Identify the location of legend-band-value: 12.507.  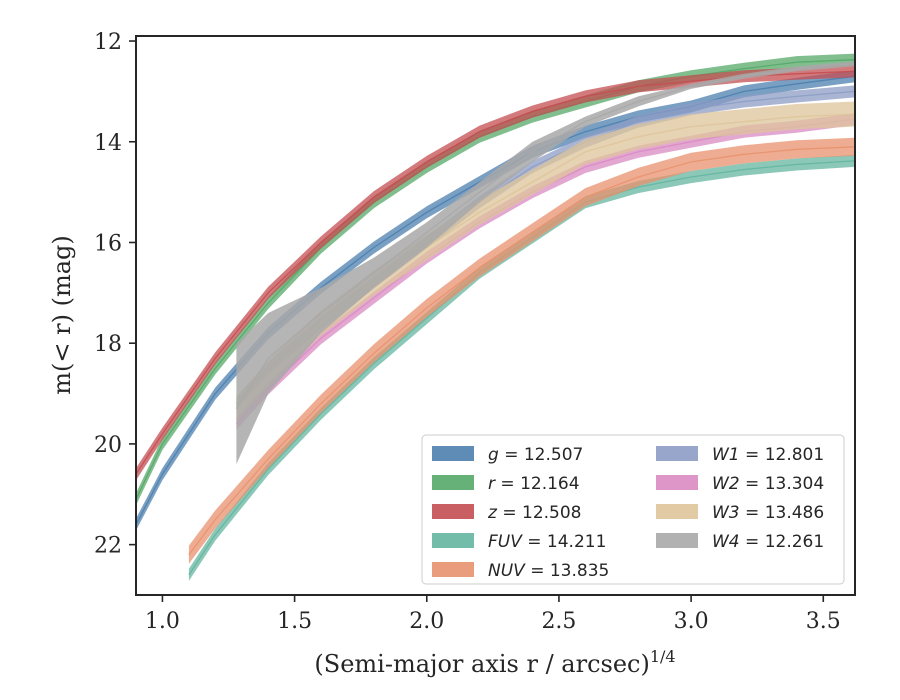
(553, 455).